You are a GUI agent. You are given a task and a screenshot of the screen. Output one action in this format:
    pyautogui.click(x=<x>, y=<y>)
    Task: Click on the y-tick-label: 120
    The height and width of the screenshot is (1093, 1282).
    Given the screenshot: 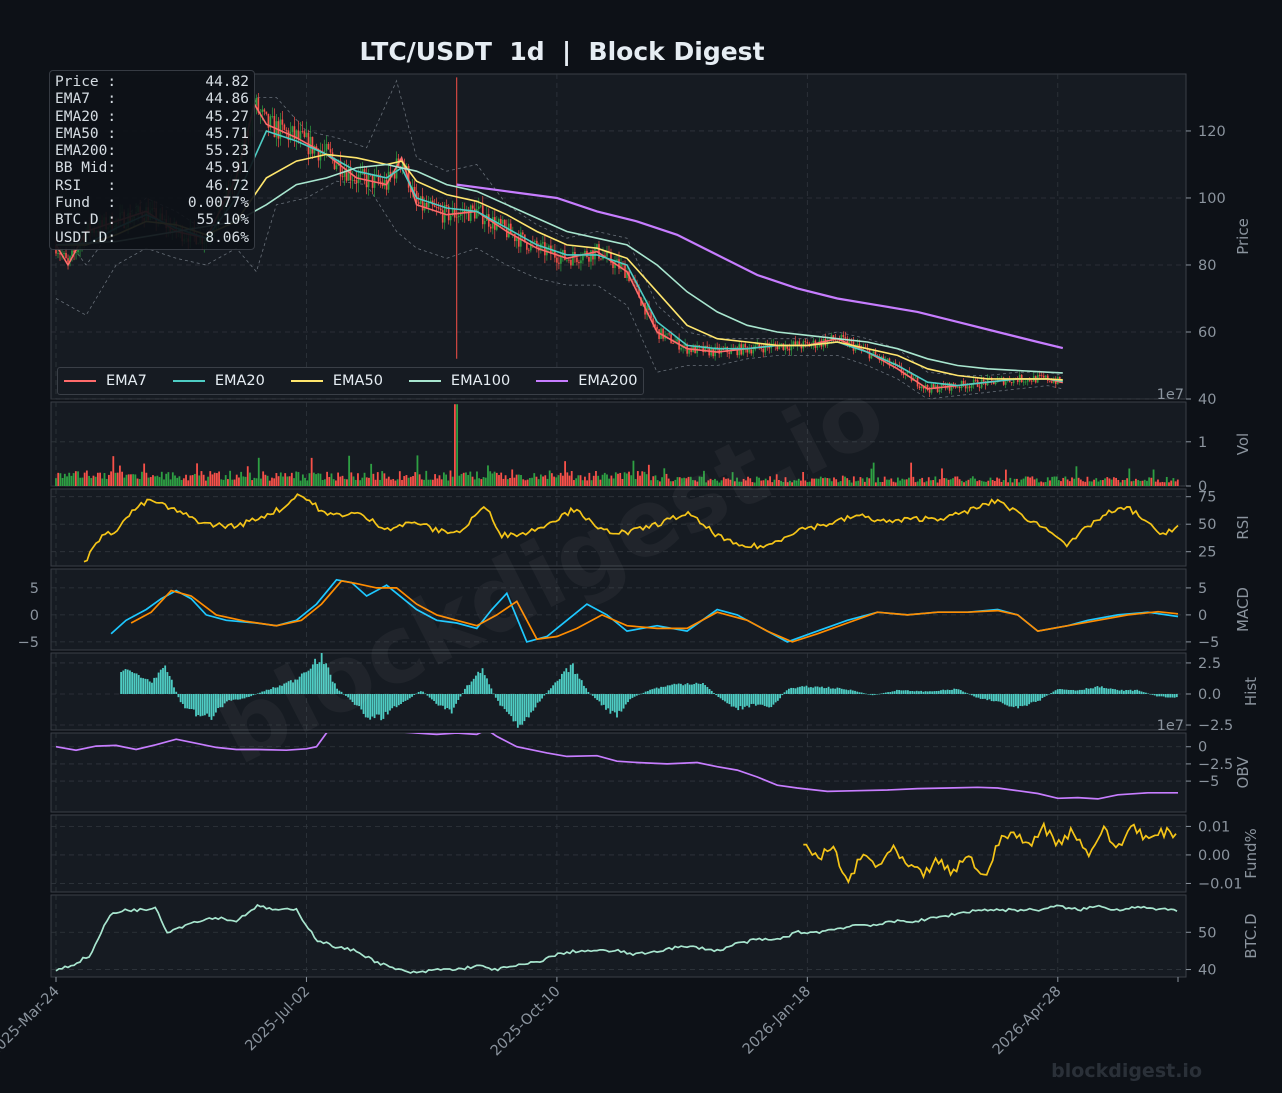 What is the action you would take?
    pyautogui.click(x=1212, y=132)
    